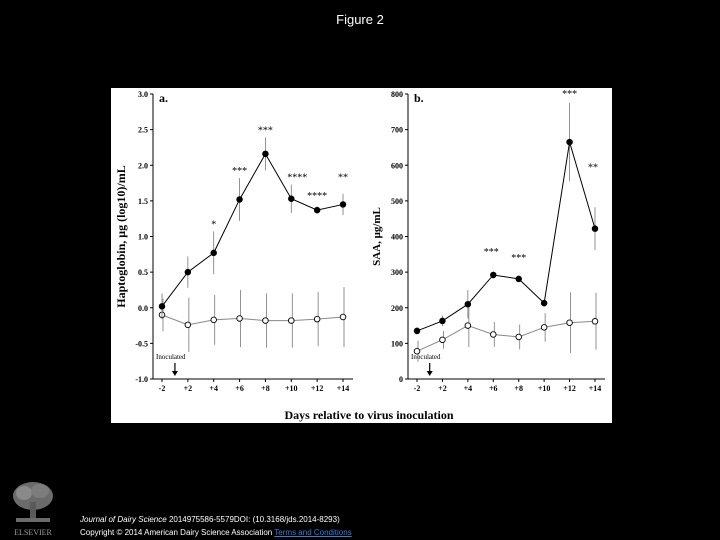 This screenshot has height=540, width=720. What do you see at coordinates (426, 357) in the screenshot?
I see `panel-b-inoculated-label: Inoculated` at bounding box center [426, 357].